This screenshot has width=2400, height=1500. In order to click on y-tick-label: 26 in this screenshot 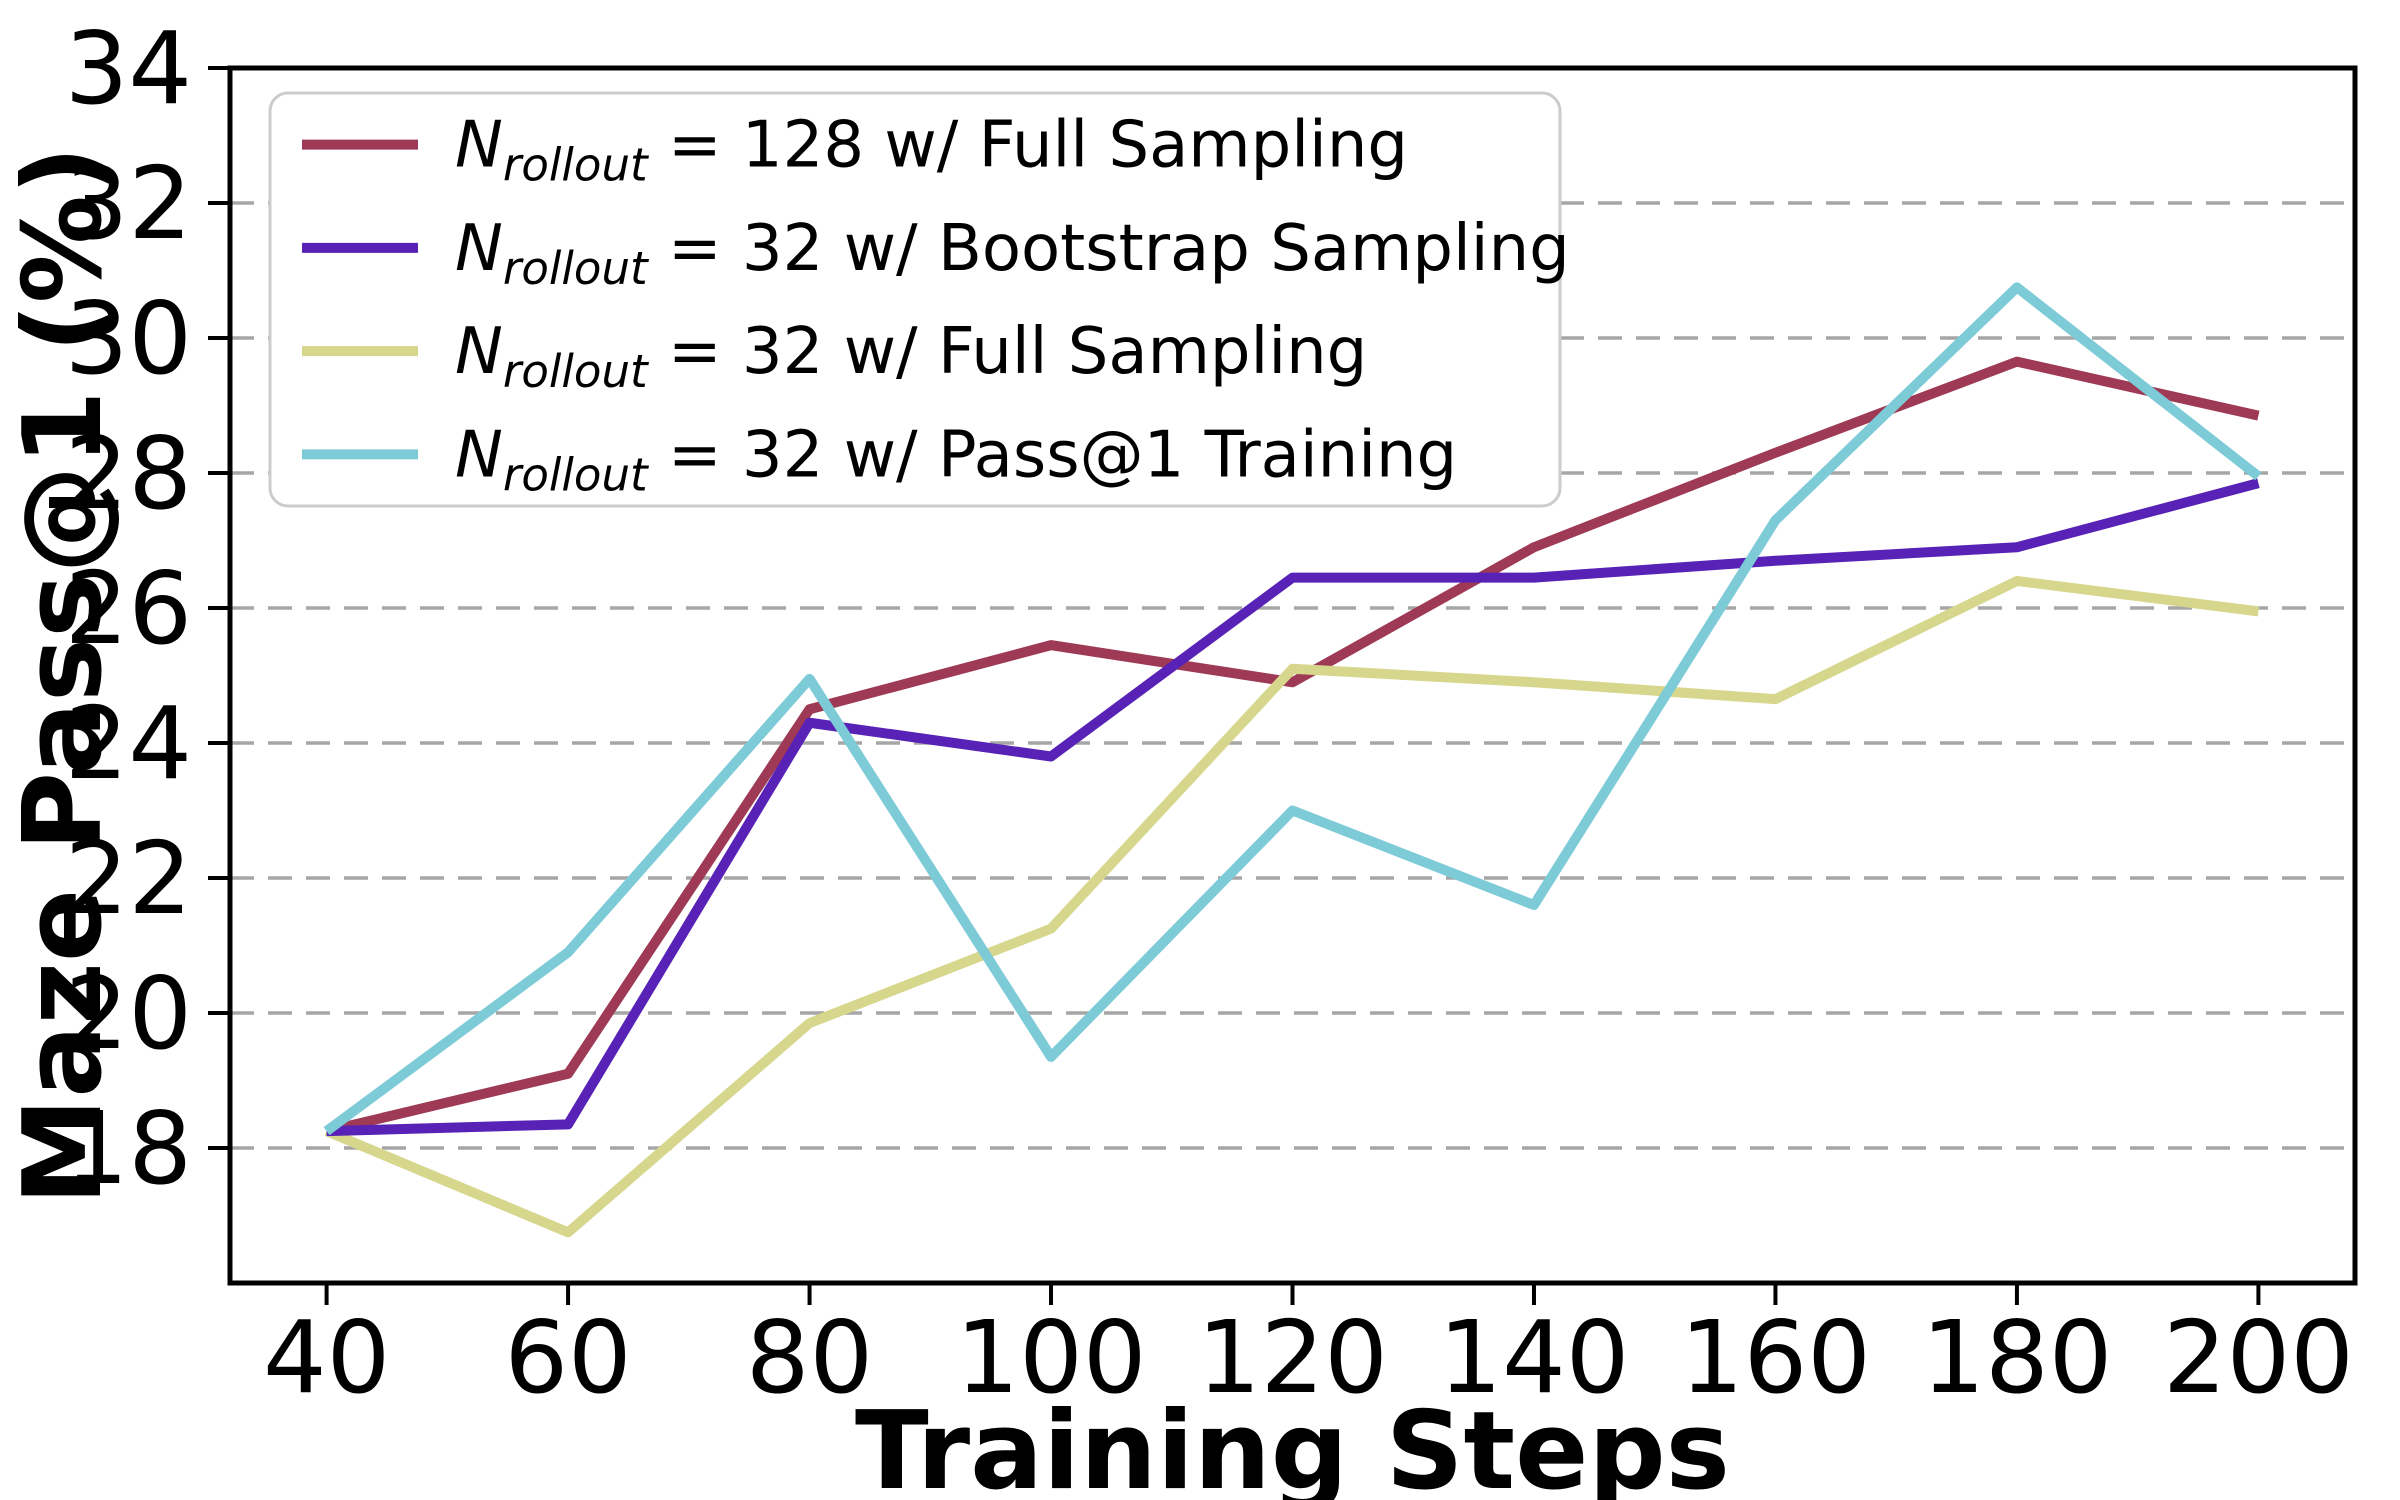, I will do `click(128, 608)`.